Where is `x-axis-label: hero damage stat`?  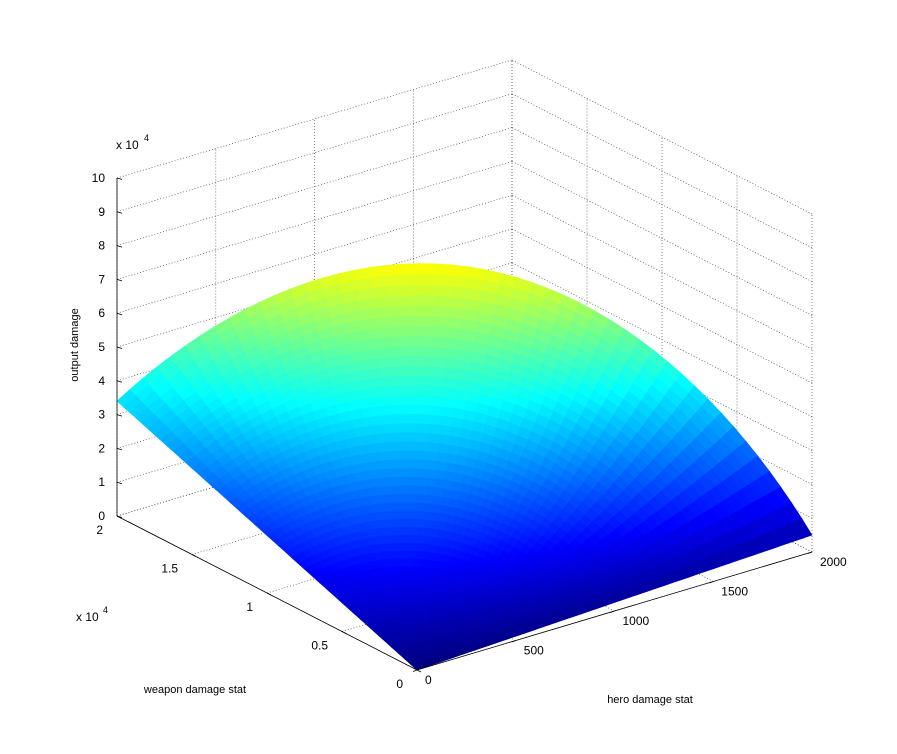
x-axis-label: hero damage stat is located at coordinates (650, 700).